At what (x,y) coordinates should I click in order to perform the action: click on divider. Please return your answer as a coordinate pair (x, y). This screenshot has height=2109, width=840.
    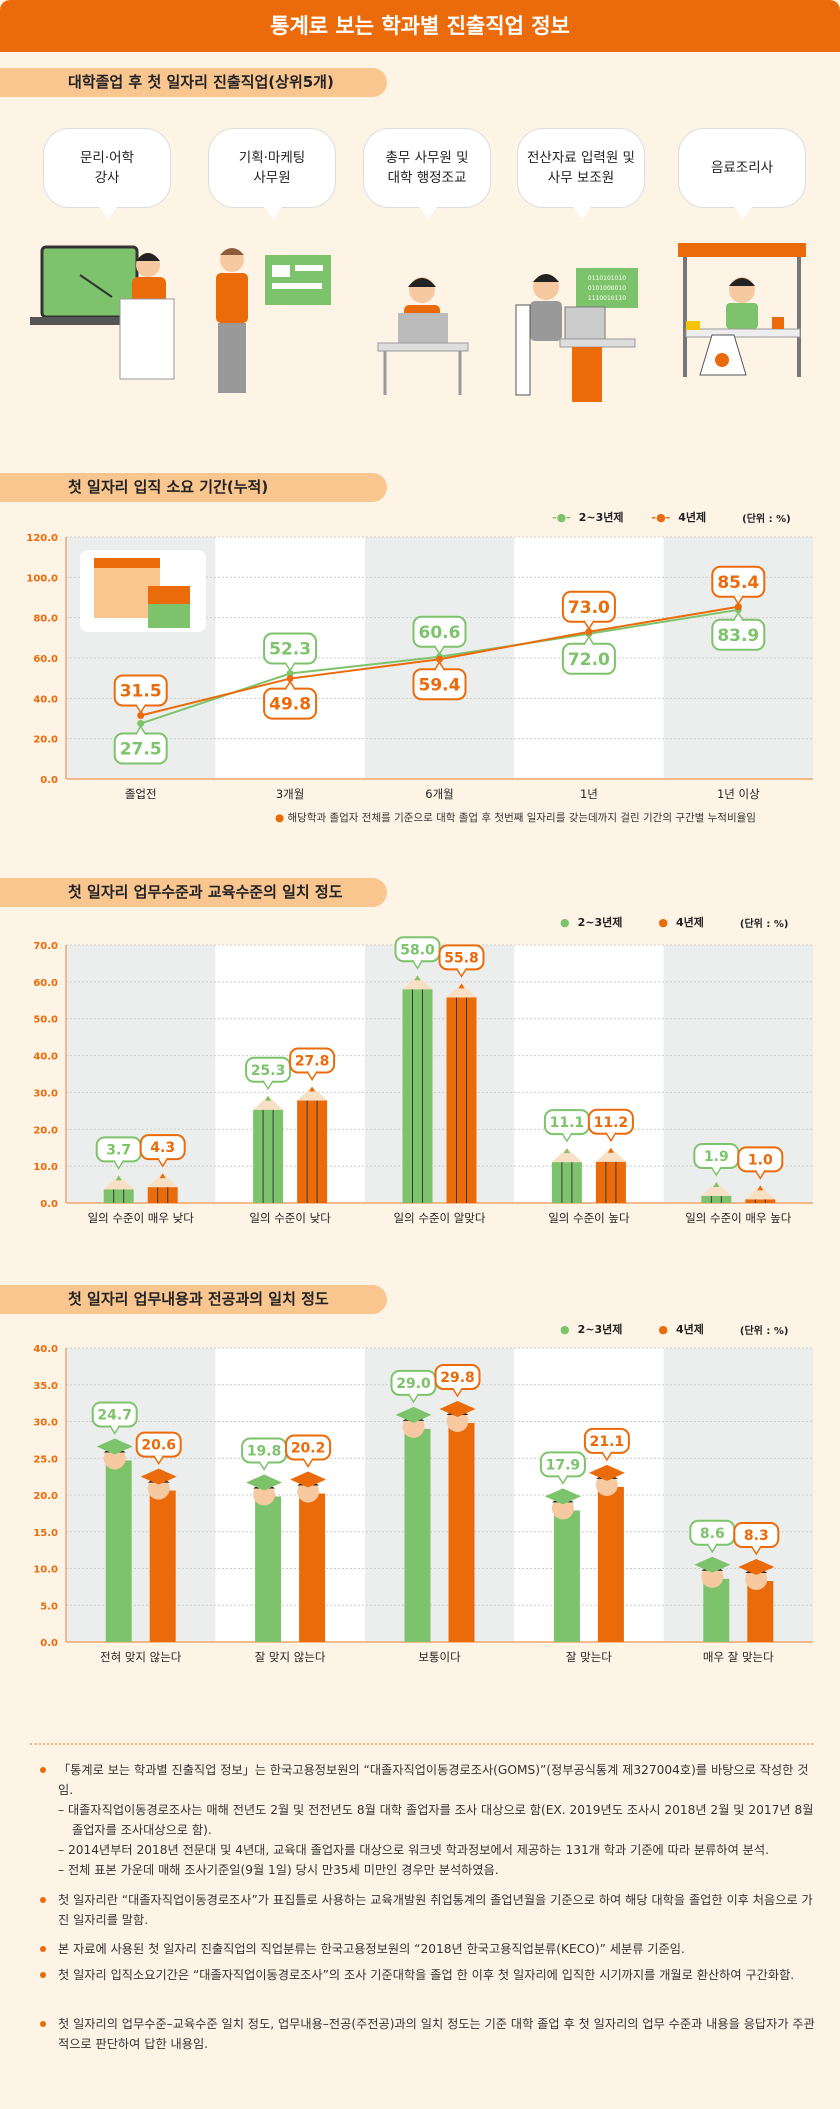
    Looking at the image, I should click on (421, 1744).